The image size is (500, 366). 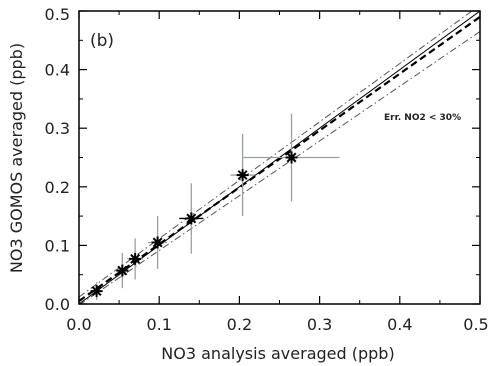 What do you see at coordinates (277, 353) in the screenshot?
I see `x-axis-title: NO3 analysis averaged (ppb)` at bounding box center [277, 353].